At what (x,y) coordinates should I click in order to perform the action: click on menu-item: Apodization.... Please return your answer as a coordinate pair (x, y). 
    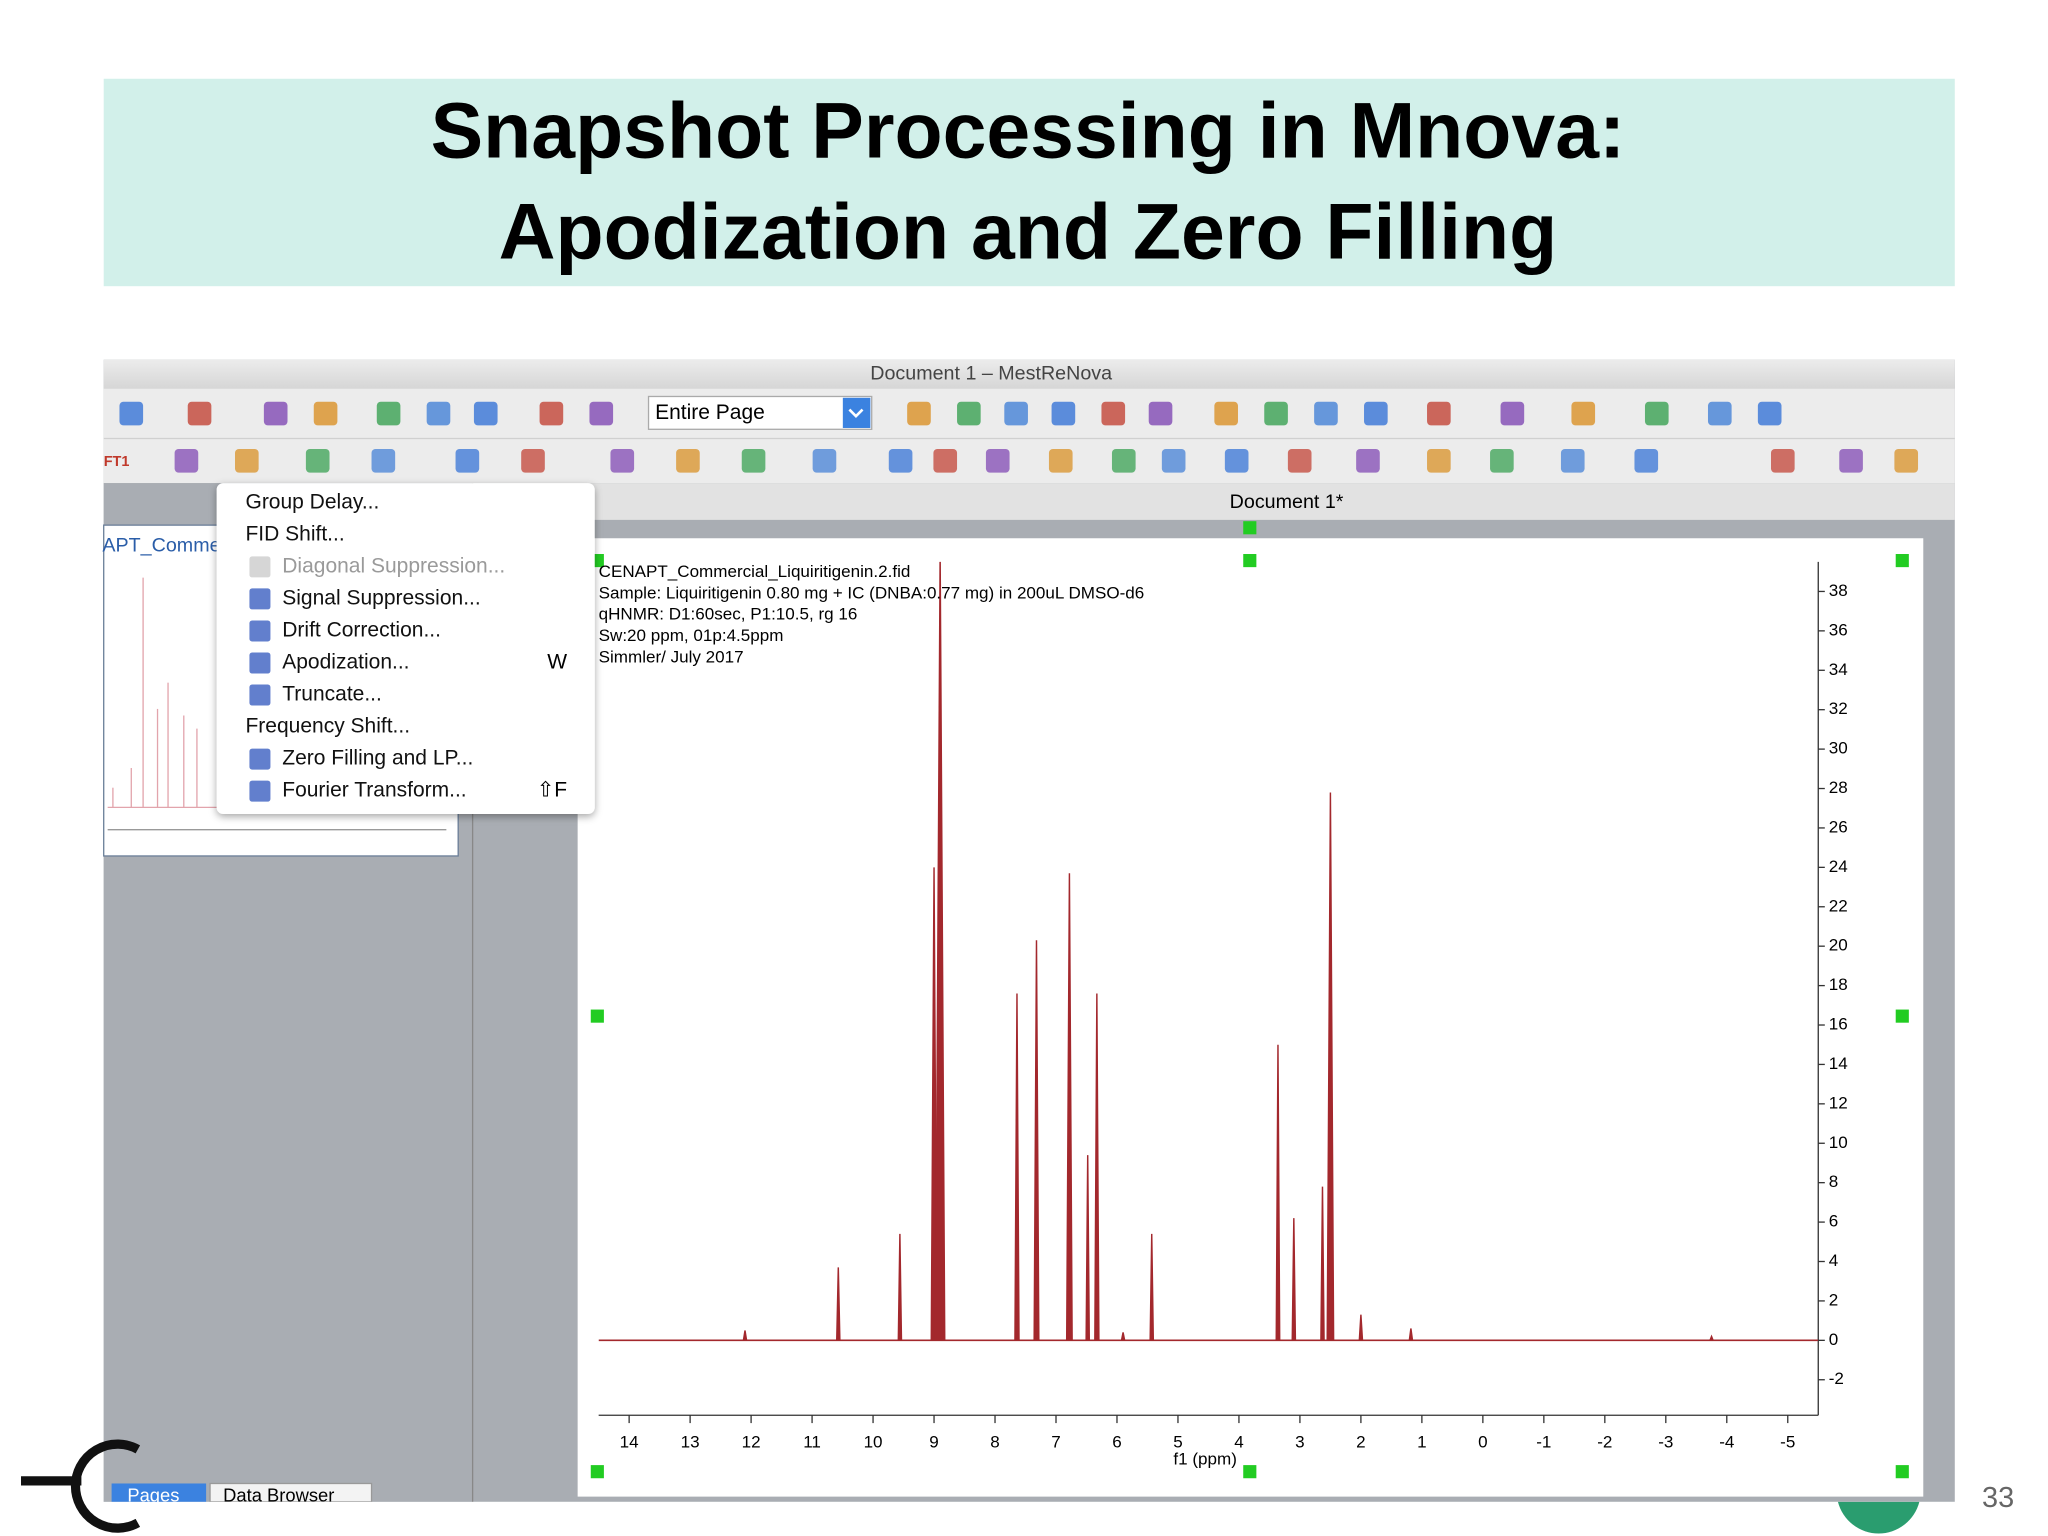
    Looking at the image, I should click on (345, 662).